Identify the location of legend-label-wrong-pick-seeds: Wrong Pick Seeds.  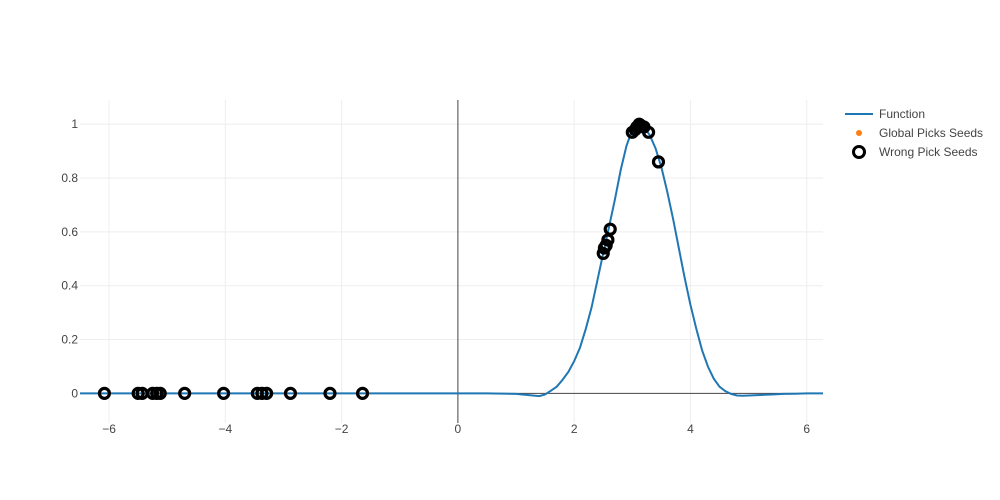
(928, 152).